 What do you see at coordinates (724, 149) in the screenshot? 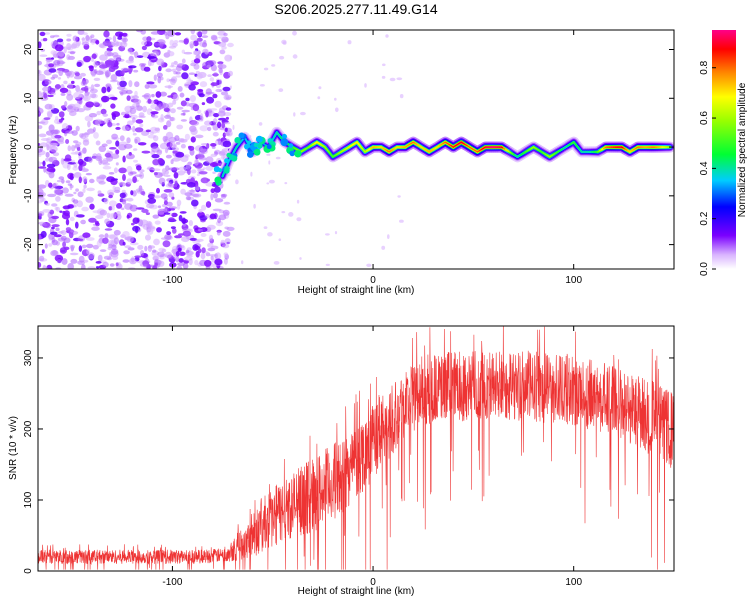
I see `colorbar-gradient` at bounding box center [724, 149].